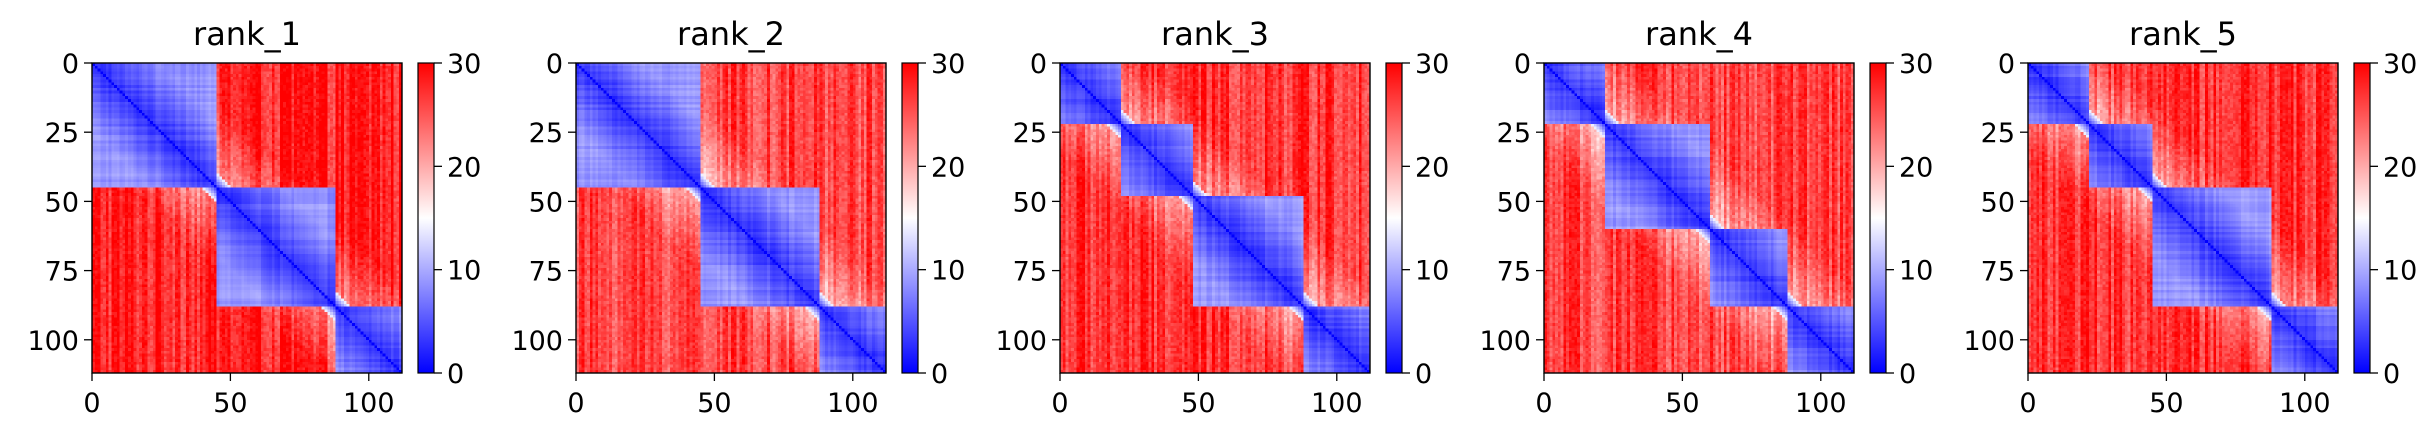 This screenshot has height=438, width=2435. I want to click on panel-title: rank_3, so click(1215, 34).